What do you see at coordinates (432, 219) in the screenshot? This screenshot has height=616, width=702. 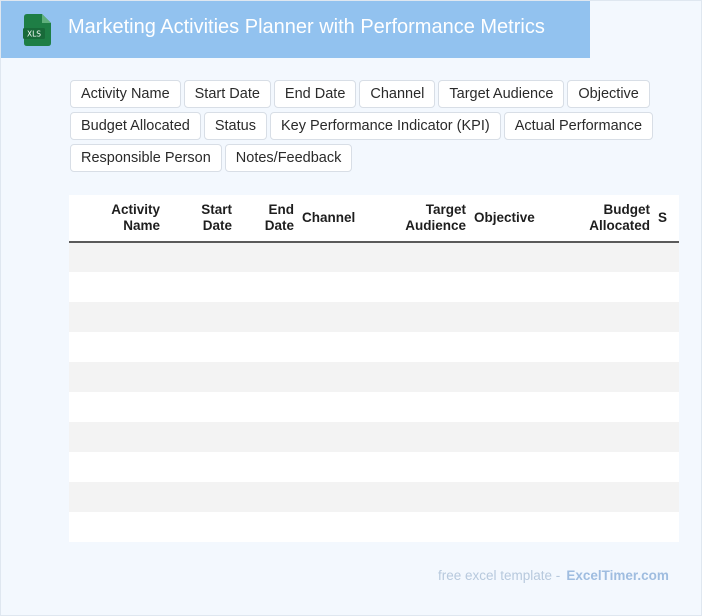 I see `col-target-audience: Target Audience` at bounding box center [432, 219].